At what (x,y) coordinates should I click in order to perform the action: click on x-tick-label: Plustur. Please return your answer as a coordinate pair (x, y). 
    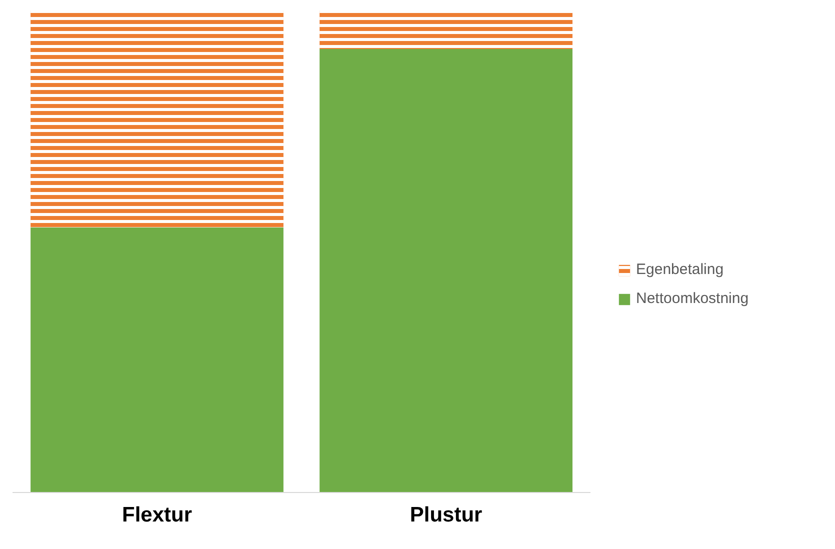
    Looking at the image, I should click on (446, 515).